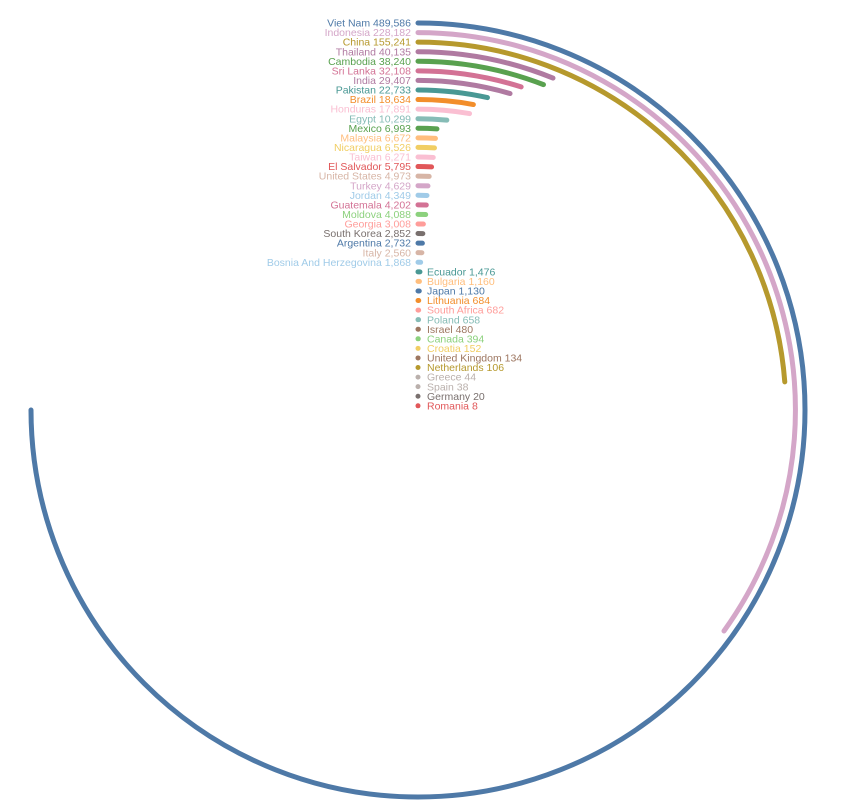 Image resolution: width=843 pixels, height=812 pixels. What do you see at coordinates (369, 62) in the screenshot?
I see `bar-label: Cambodia 38,240` at bounding box center [369, 62].